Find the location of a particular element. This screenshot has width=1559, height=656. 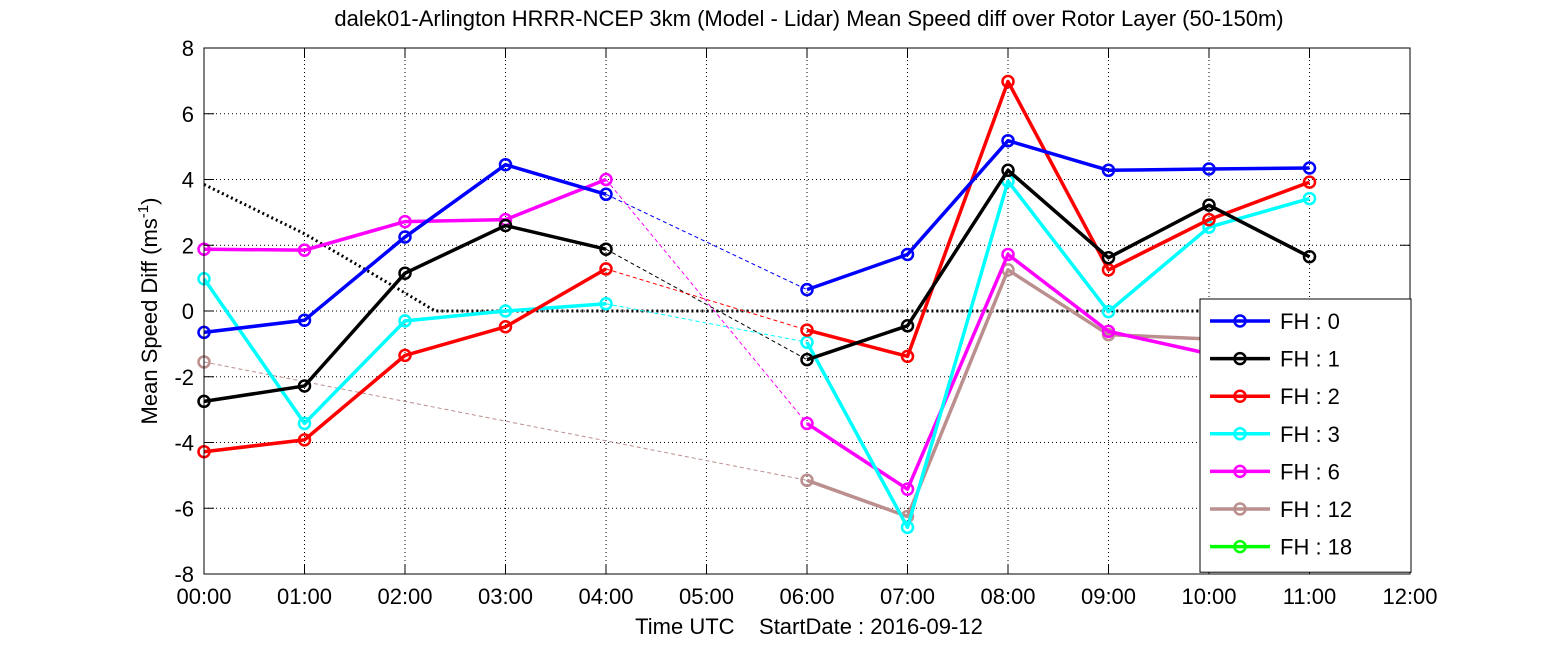

x-tick-label: 06:00 is located at coordinates (806, 596).